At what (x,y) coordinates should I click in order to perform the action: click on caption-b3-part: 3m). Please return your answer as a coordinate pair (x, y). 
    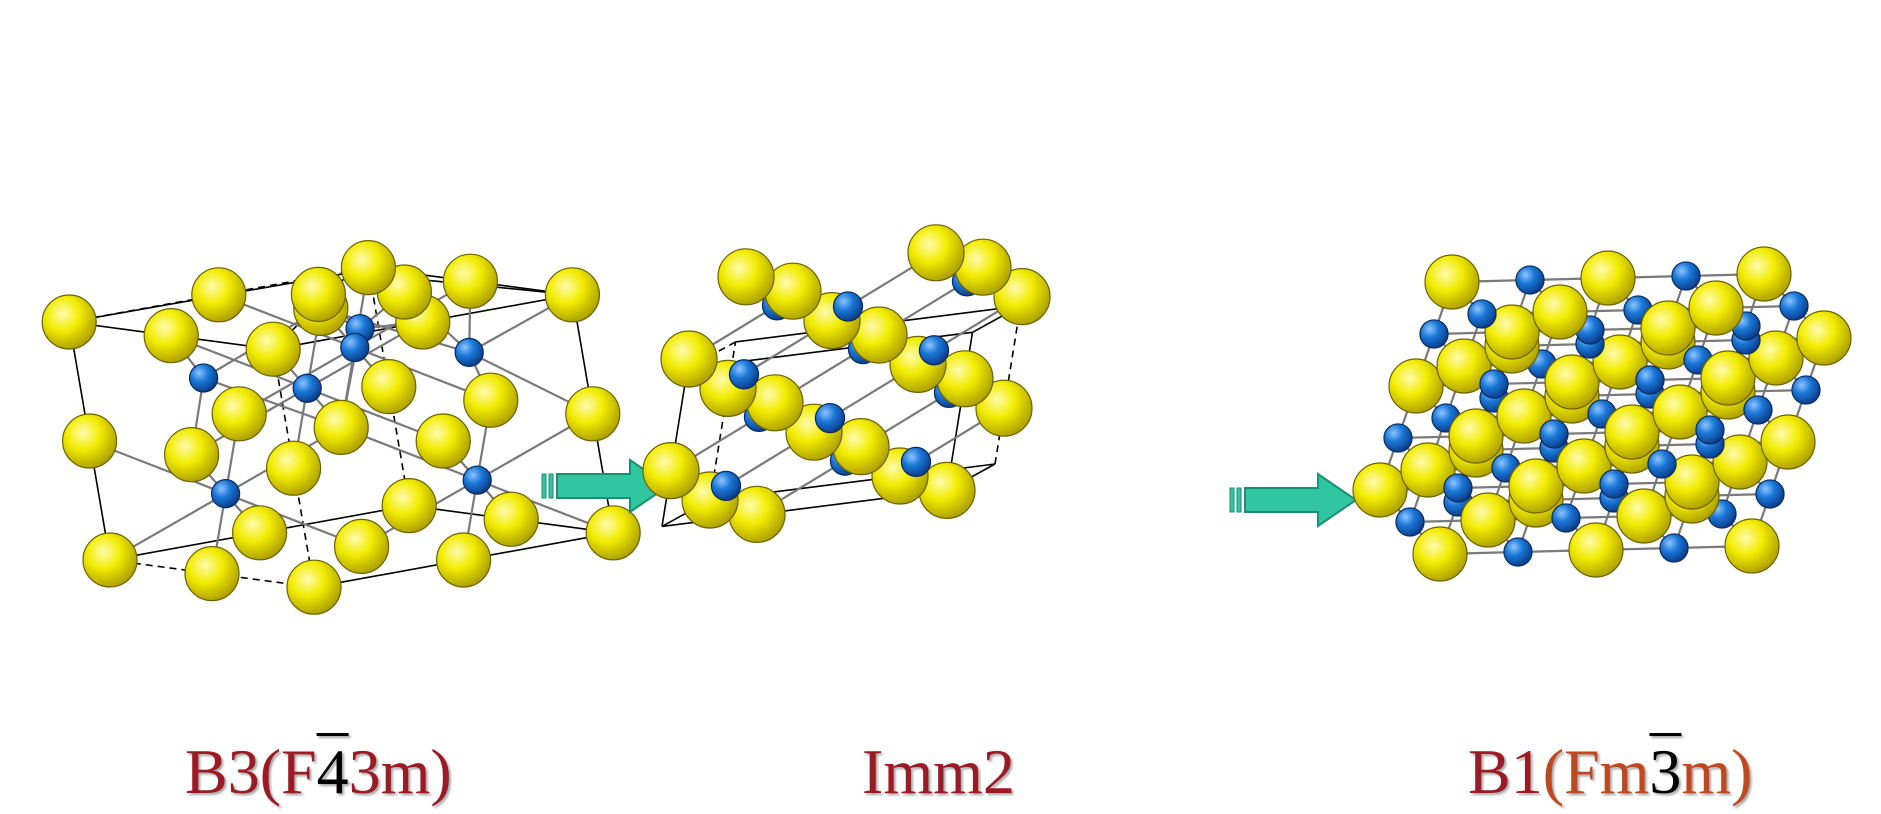
    Looking at the image, I should click on (400, 771).